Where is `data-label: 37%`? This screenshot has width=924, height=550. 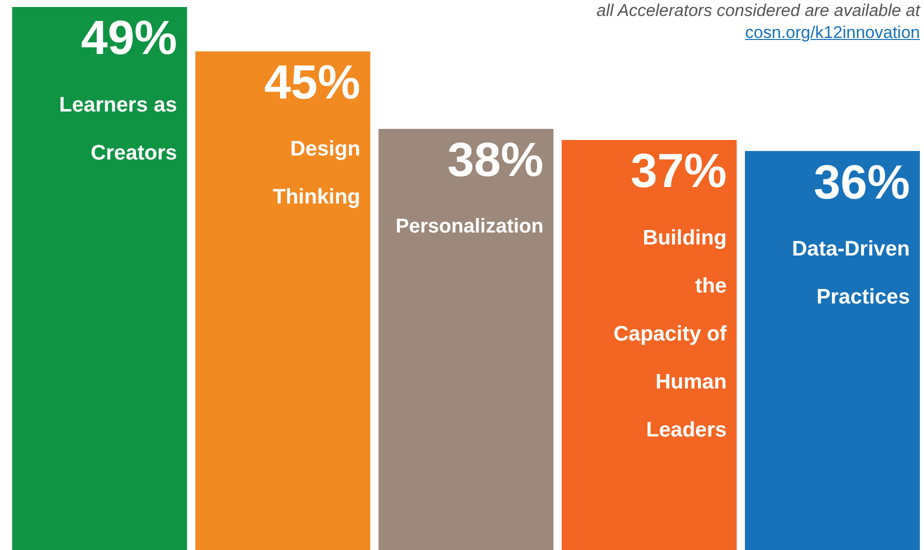
data-label: 37% is located at coordinates (678, 171).